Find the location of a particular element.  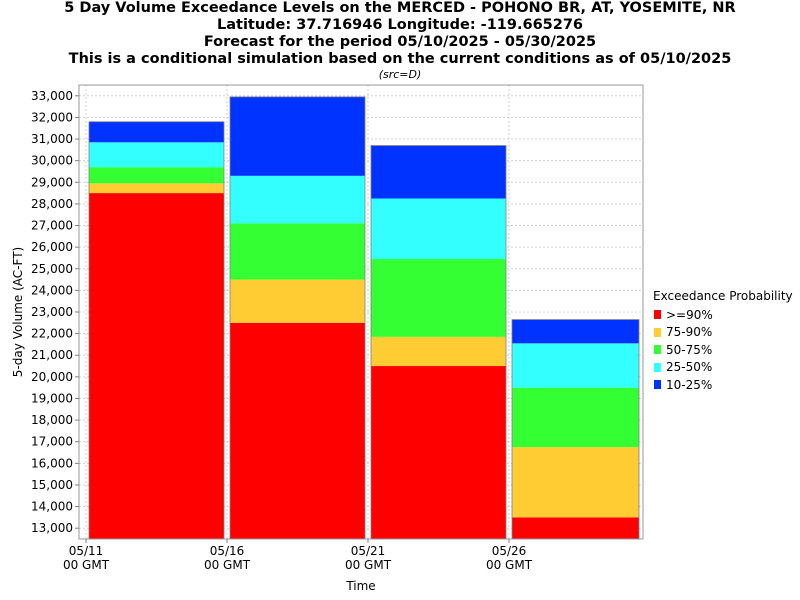

x-axis-title: Time is located at coordinates (360, 586).